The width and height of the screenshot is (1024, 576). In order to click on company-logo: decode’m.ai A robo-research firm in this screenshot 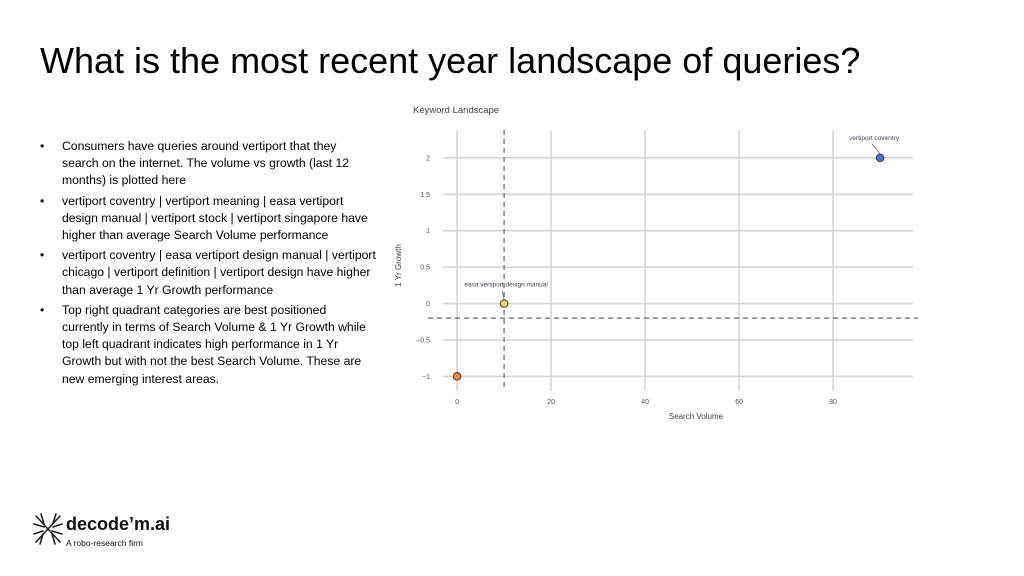, I will do `click(101, 531)`.